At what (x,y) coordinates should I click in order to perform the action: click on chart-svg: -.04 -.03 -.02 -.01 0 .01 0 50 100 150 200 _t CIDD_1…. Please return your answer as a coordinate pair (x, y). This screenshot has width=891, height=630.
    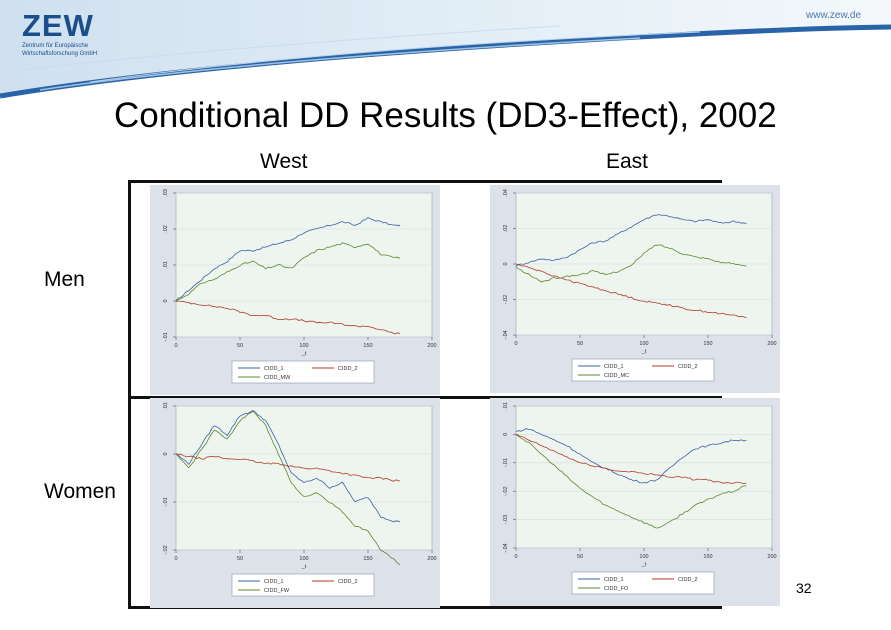
    Looking at the image, I should click on (635, 502).